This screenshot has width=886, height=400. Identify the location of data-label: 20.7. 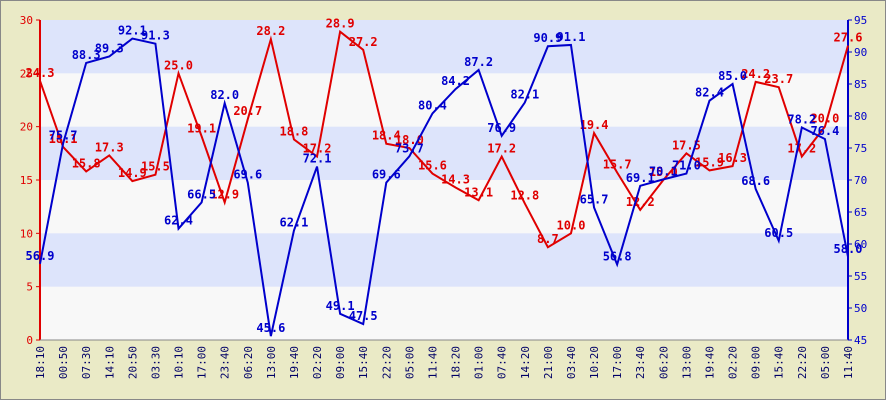
(247, 111).